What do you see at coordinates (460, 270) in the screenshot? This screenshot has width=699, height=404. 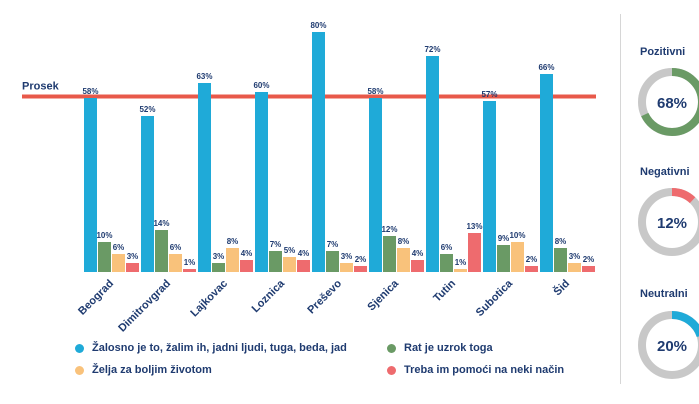 I see `bar-tutin-s3` at bounding box center [460, 270].